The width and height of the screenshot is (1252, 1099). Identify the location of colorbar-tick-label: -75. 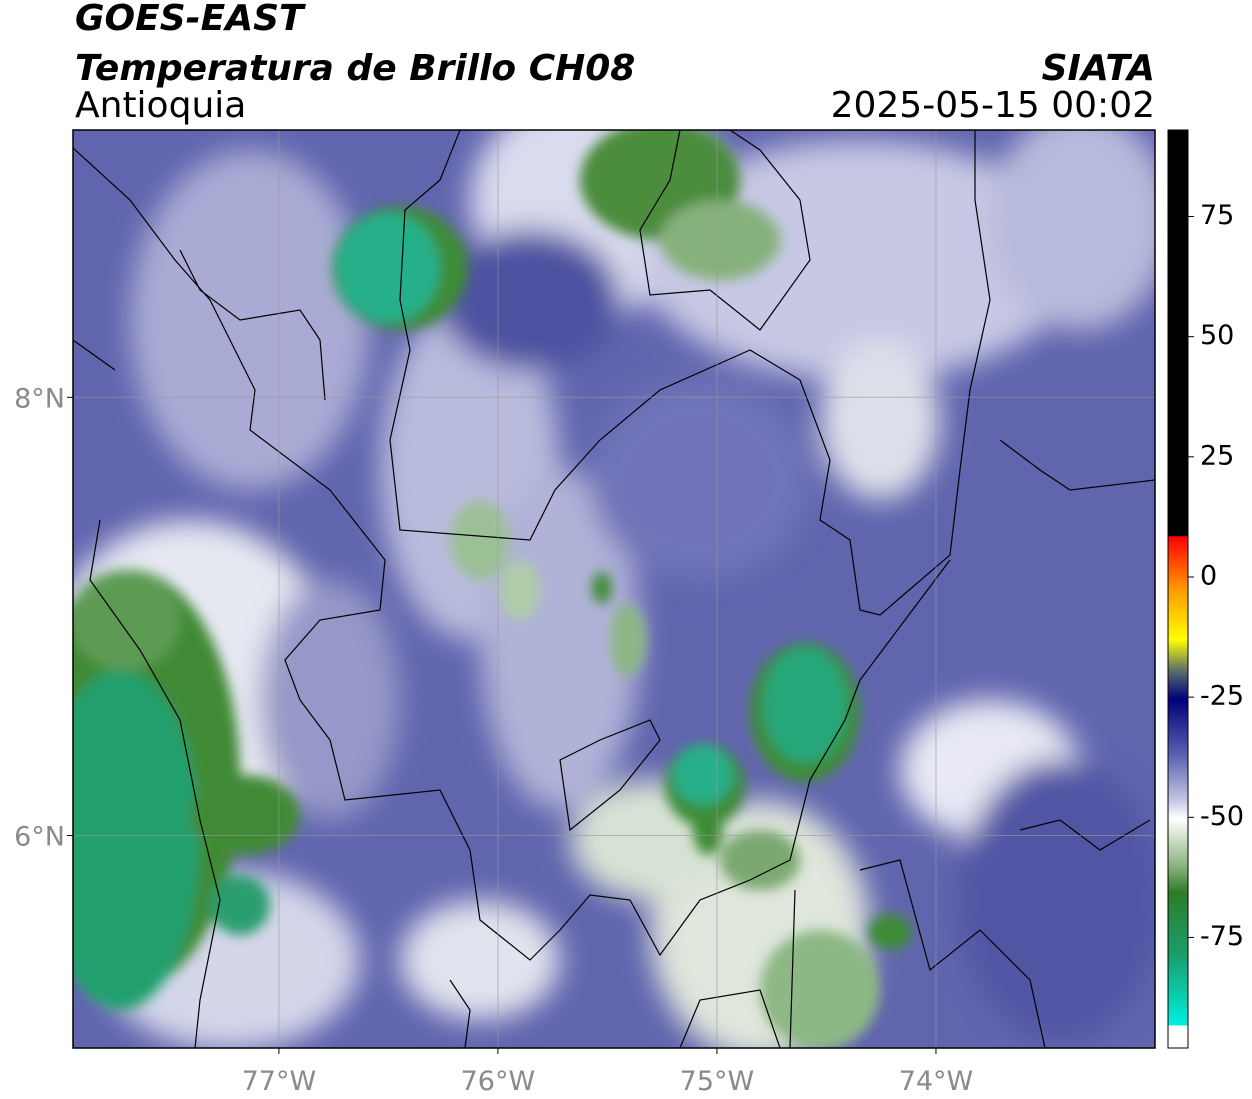
(1222, 936).